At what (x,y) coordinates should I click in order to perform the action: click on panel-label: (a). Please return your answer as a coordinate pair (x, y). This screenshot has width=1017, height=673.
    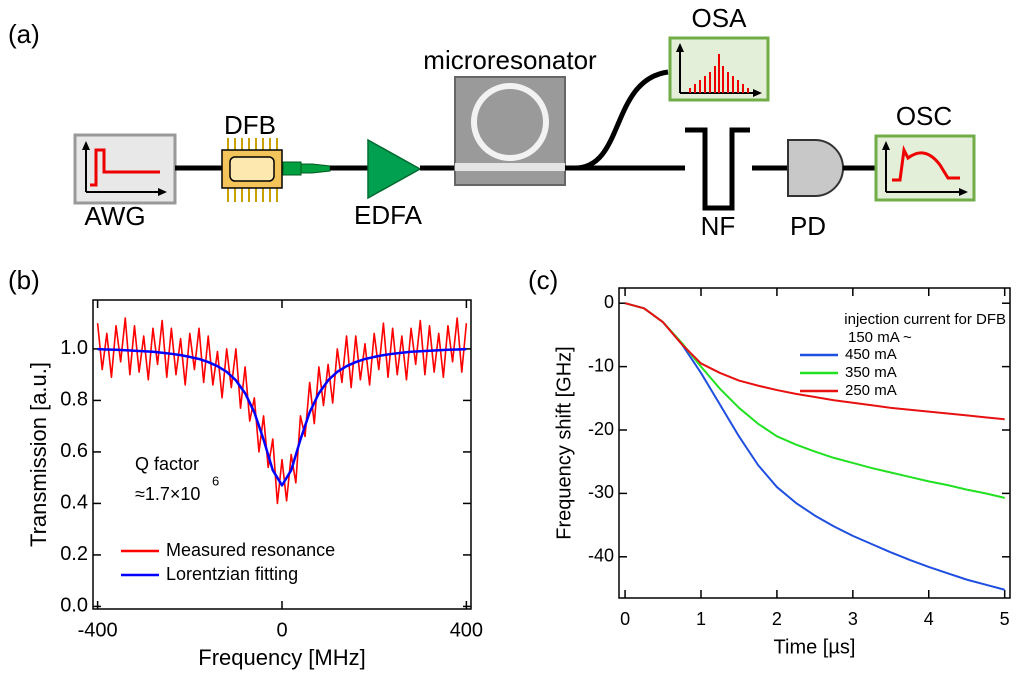
    Looking at the image, I should click on (24, 34).